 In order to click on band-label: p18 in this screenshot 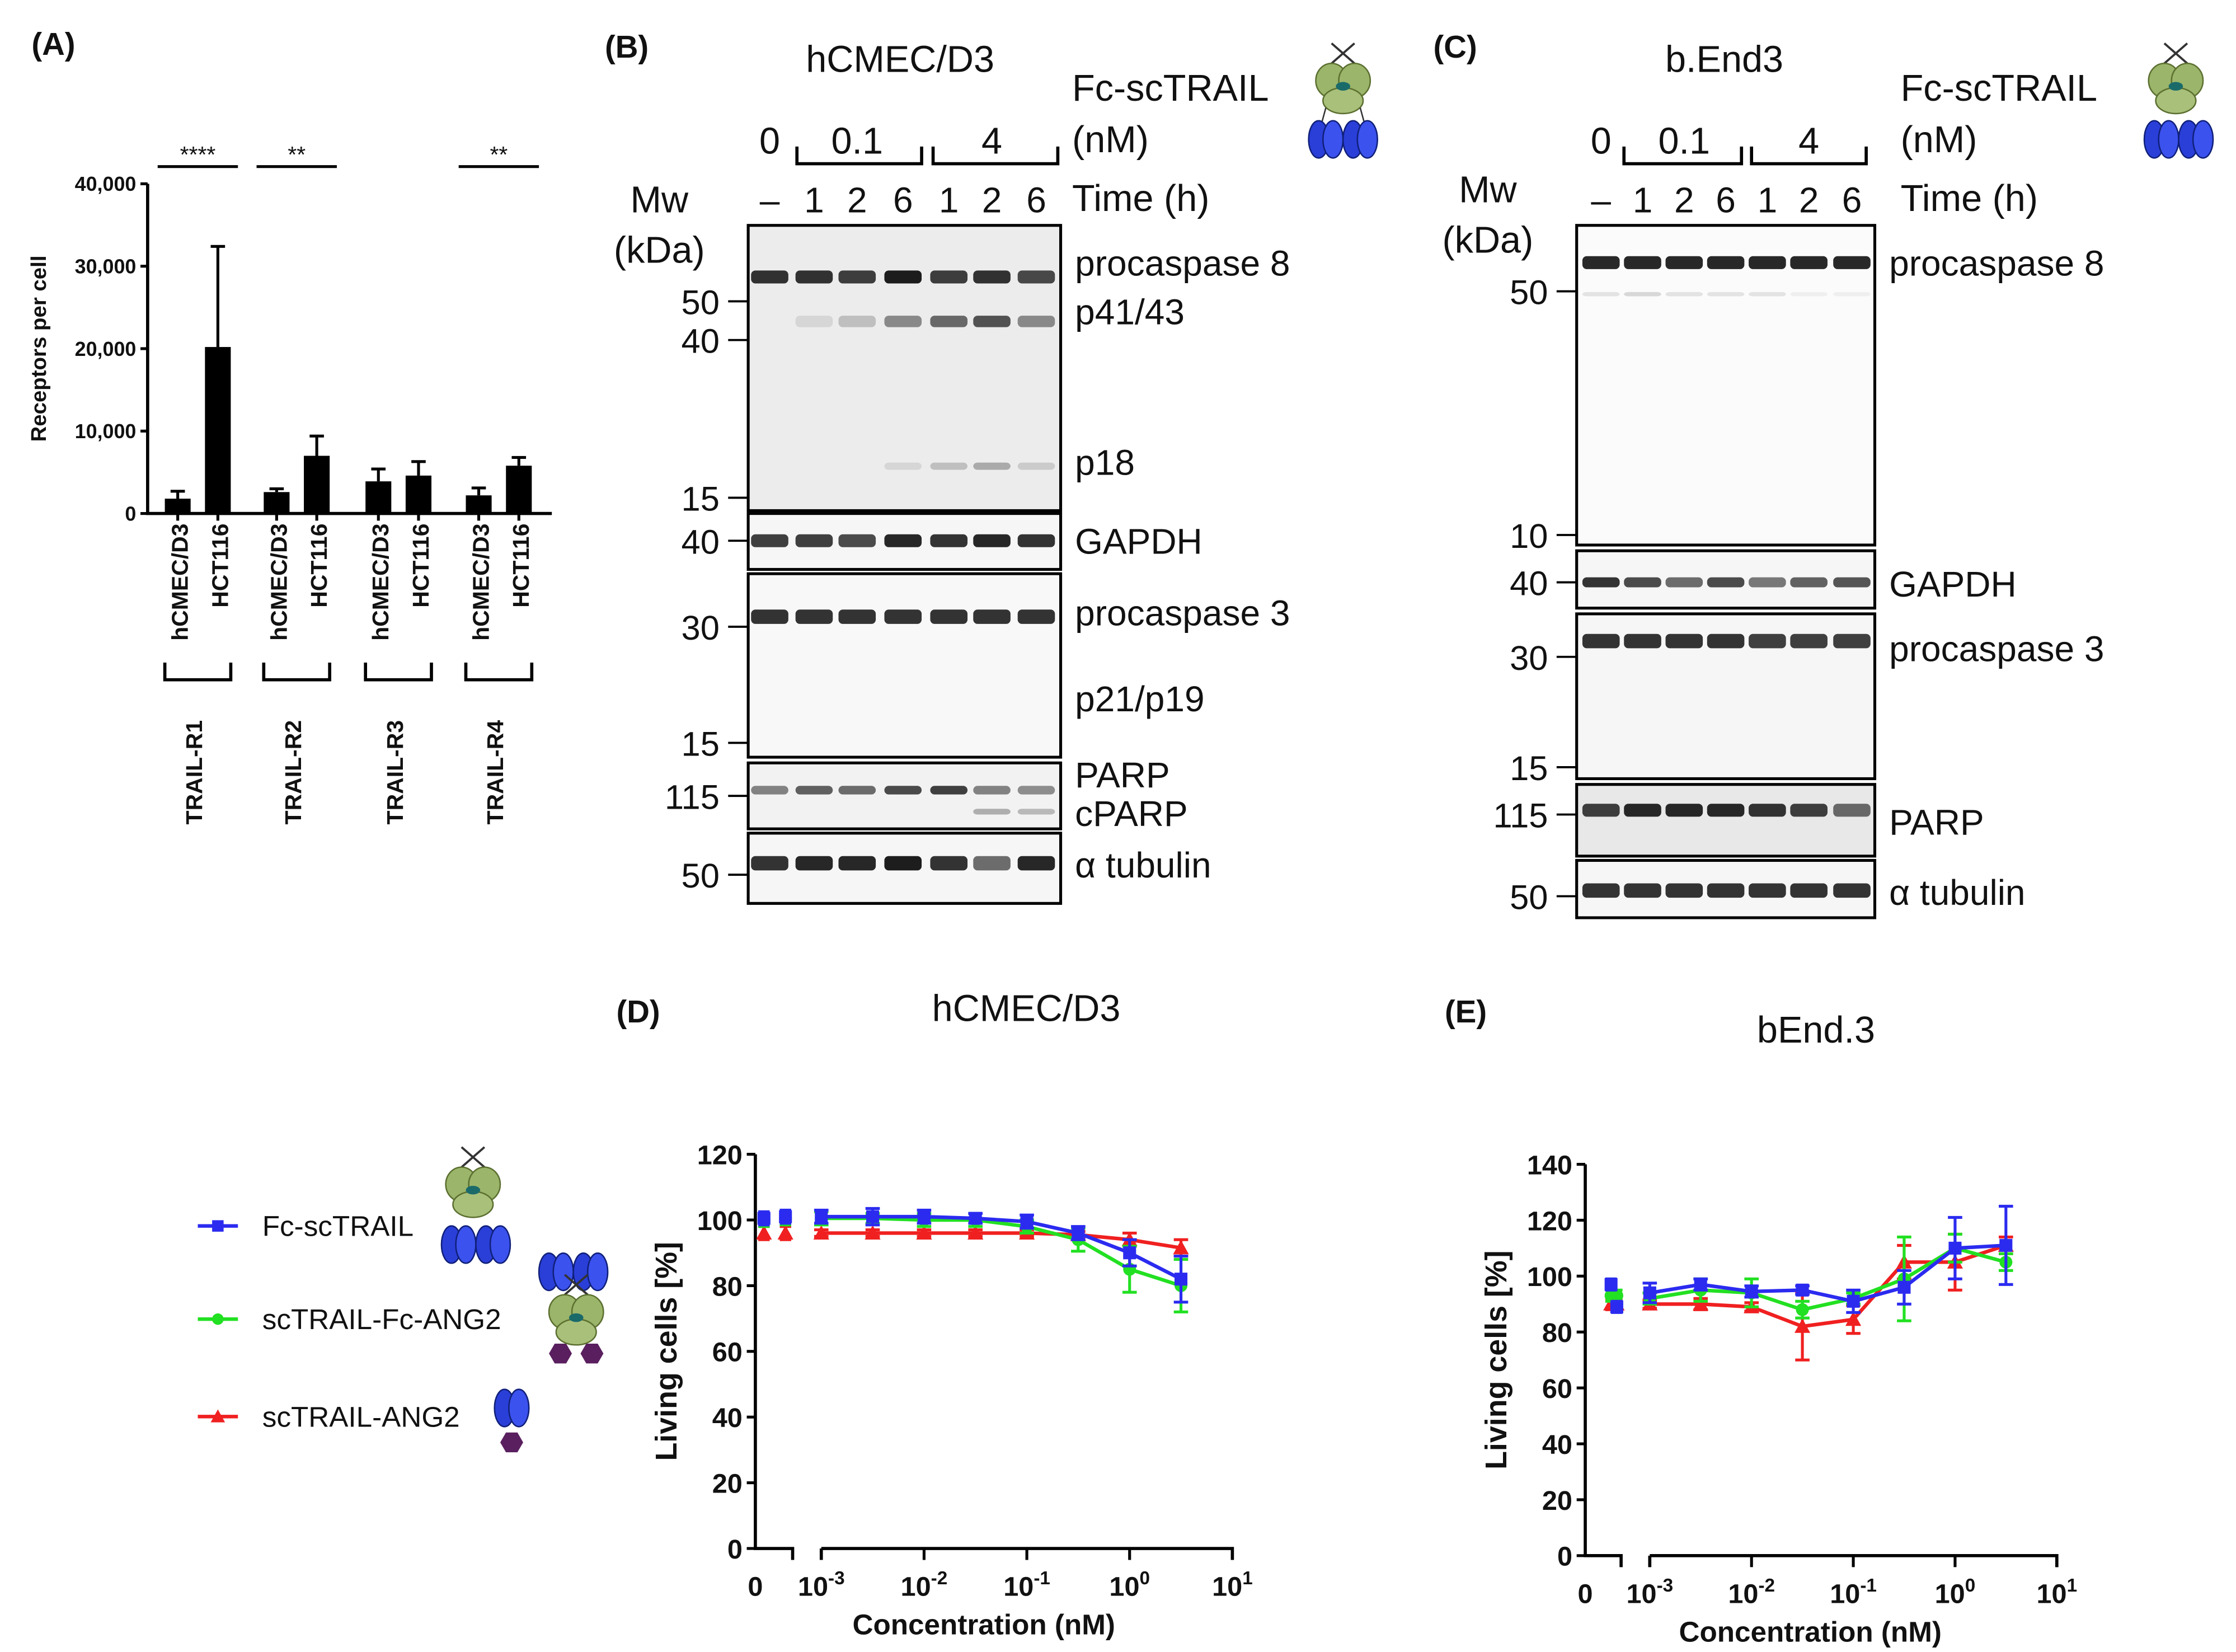, I will do `click(1105, 462)`.